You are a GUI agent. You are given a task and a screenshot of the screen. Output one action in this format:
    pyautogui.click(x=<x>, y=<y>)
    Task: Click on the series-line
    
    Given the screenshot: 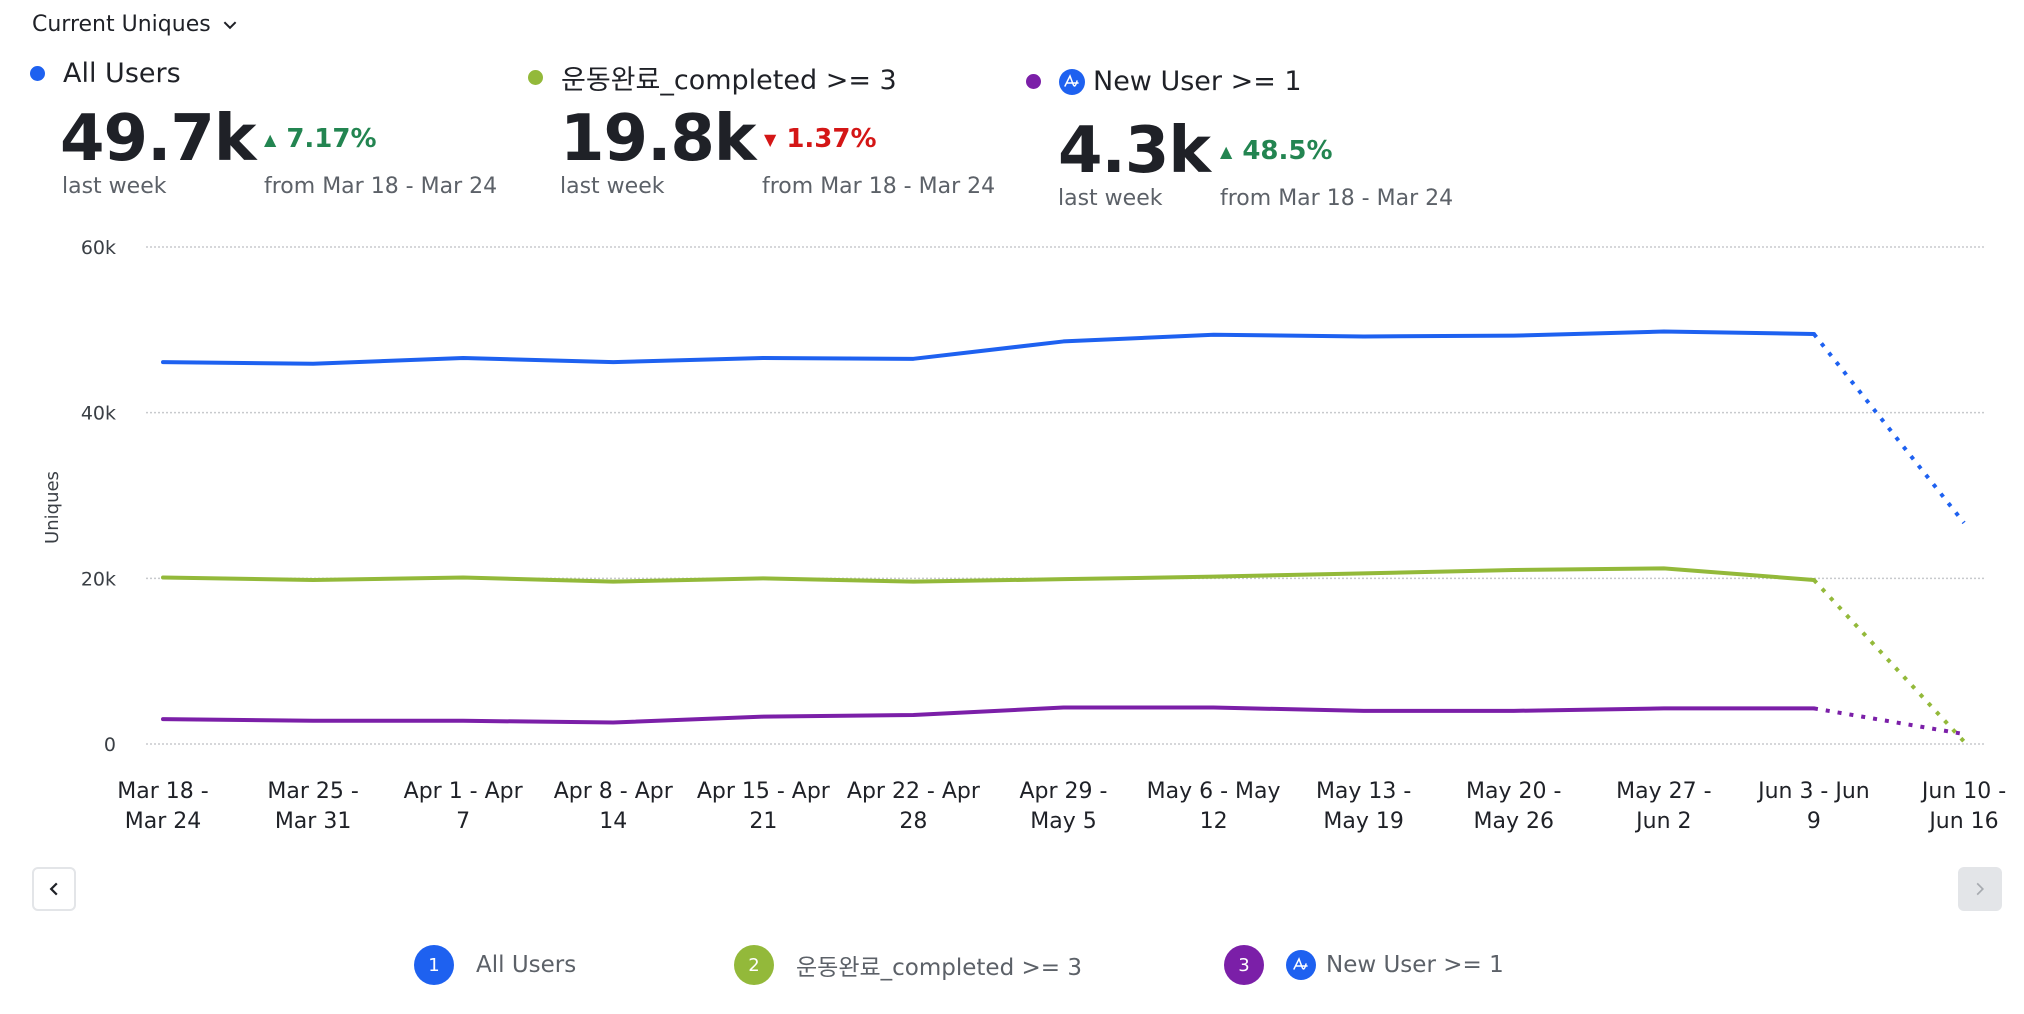 What is the action you would take?
    pyautogui.click(x=988, y=715)
    